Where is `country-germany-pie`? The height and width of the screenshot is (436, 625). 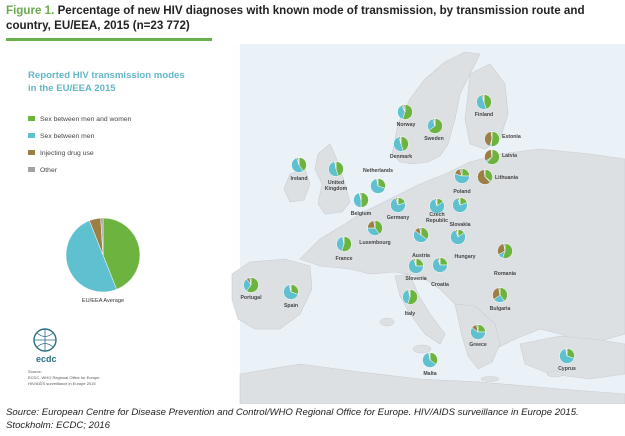 country-germany-pie is located at coordinates (398, 205).